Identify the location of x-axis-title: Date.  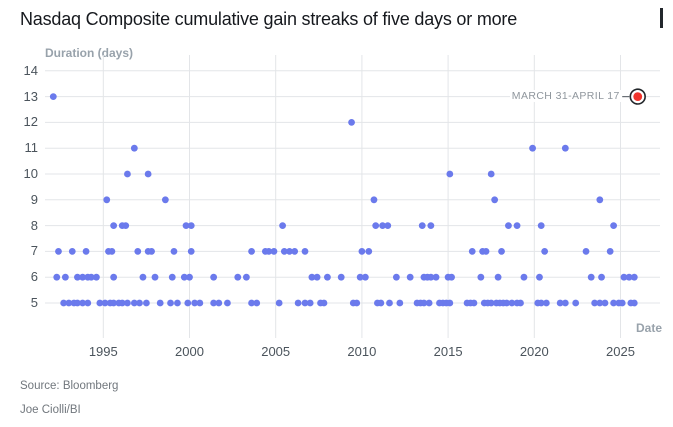
(648, 328).